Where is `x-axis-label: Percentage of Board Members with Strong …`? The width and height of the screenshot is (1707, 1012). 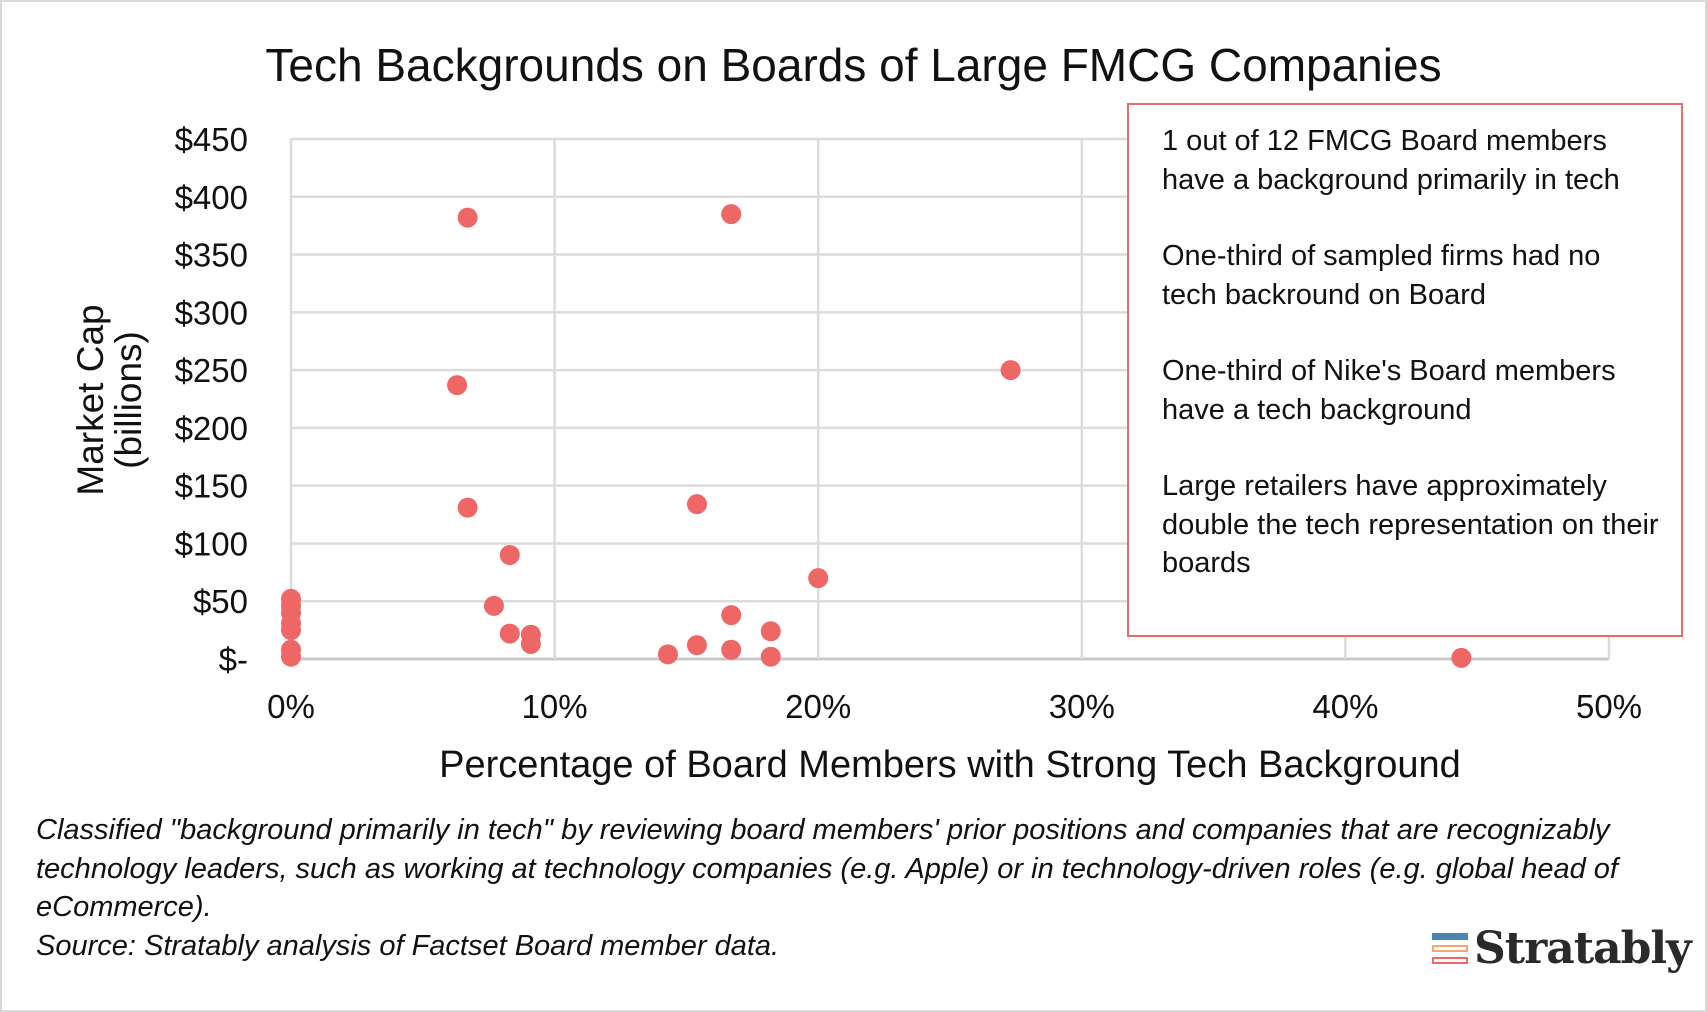 x-axis-label: Percentage of Board Members with Strong … is located at coordinates (950, 765).